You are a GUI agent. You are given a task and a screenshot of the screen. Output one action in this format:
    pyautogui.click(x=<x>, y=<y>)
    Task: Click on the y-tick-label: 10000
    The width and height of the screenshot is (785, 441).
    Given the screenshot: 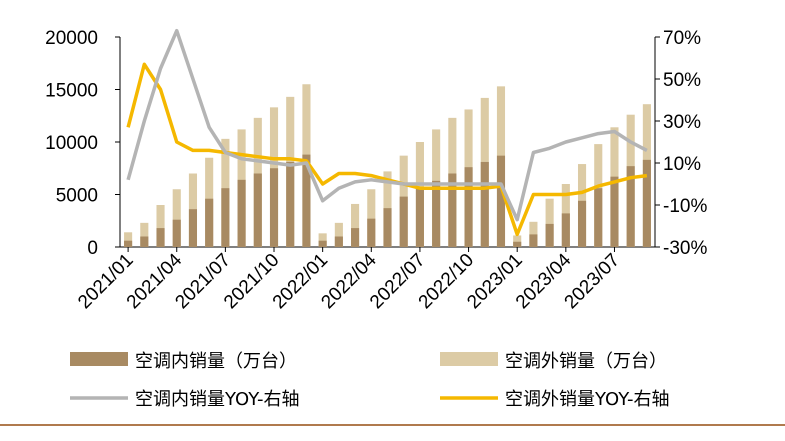 What is the action you would take?
    pyautogui.click(x=71, y=143)
    